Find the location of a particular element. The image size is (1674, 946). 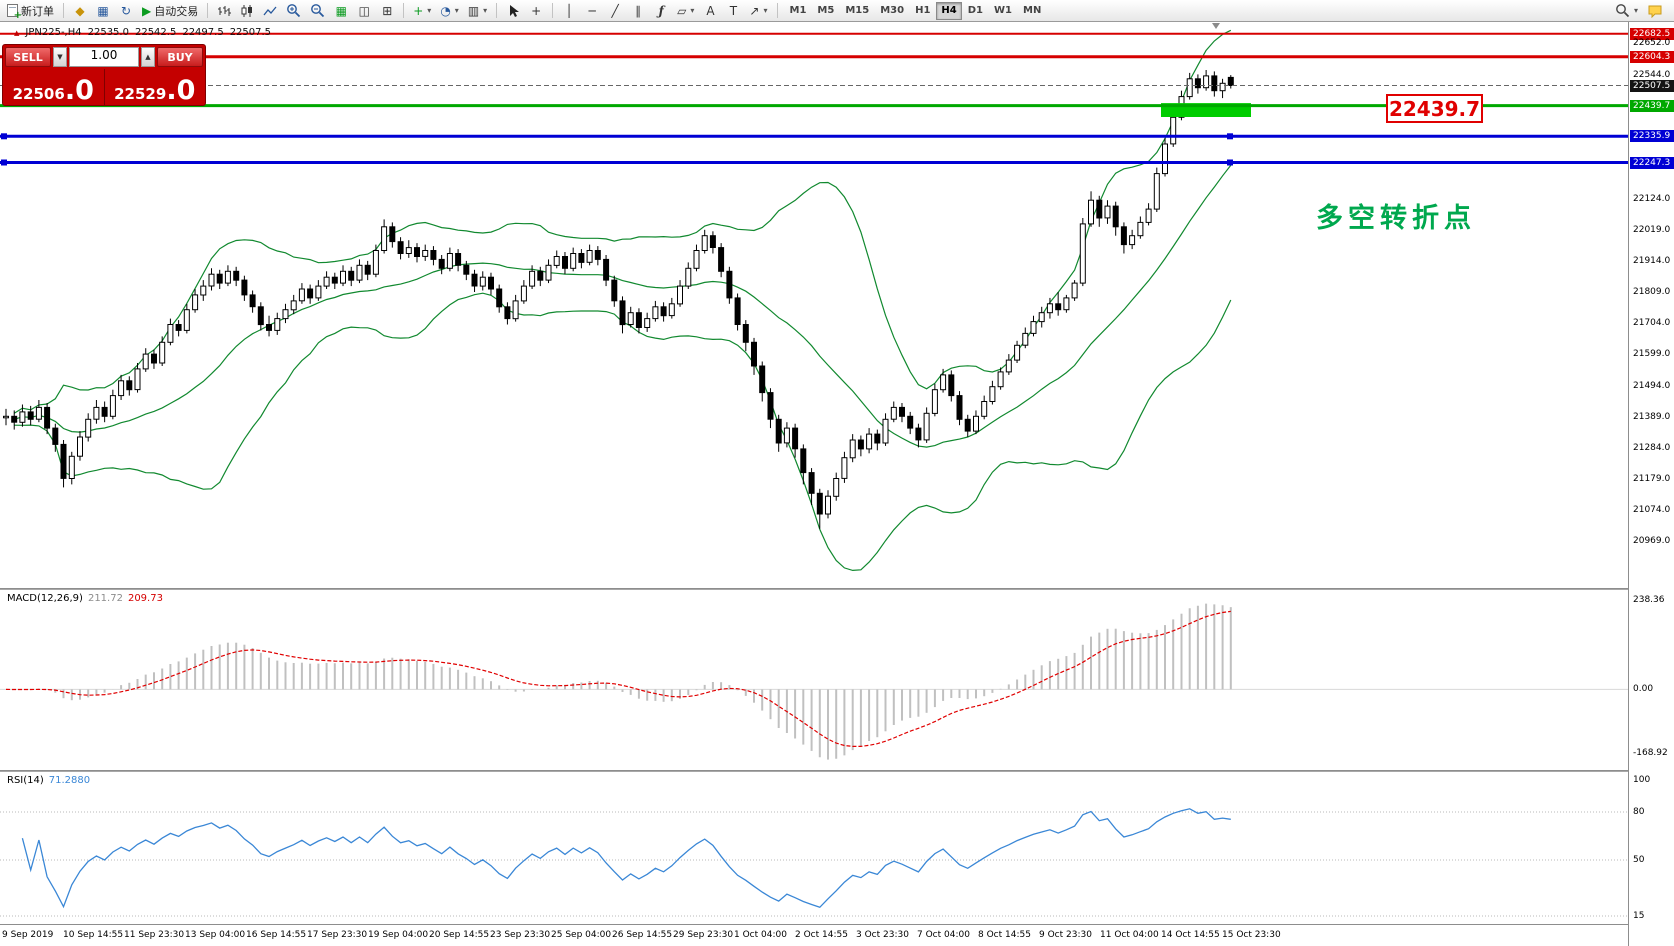

toolbar: 新订单 ◆ ▦ ↻ ▶ 自动交易 ▦ ◫ ⊞ + ▾ is located at coordinates (837, 11).